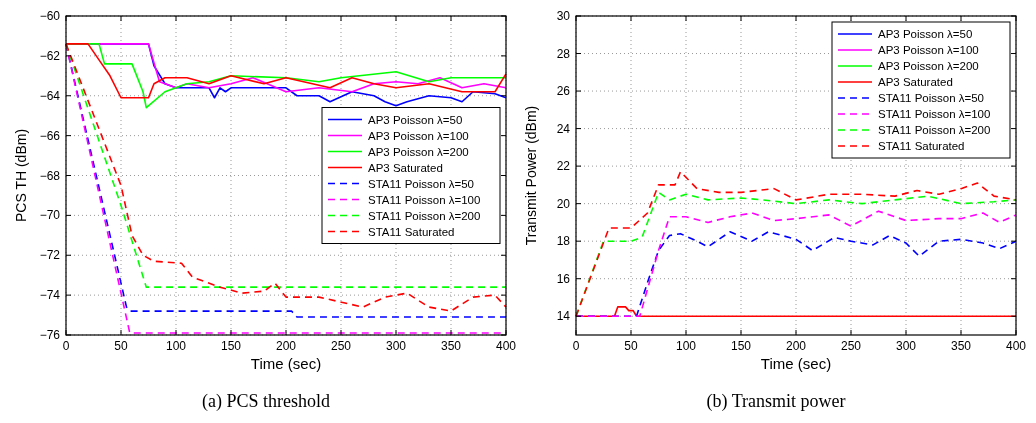  Describe the element at coordinates (563, 166) in the screenshot. I see `y-tick-label: 22` at that location.